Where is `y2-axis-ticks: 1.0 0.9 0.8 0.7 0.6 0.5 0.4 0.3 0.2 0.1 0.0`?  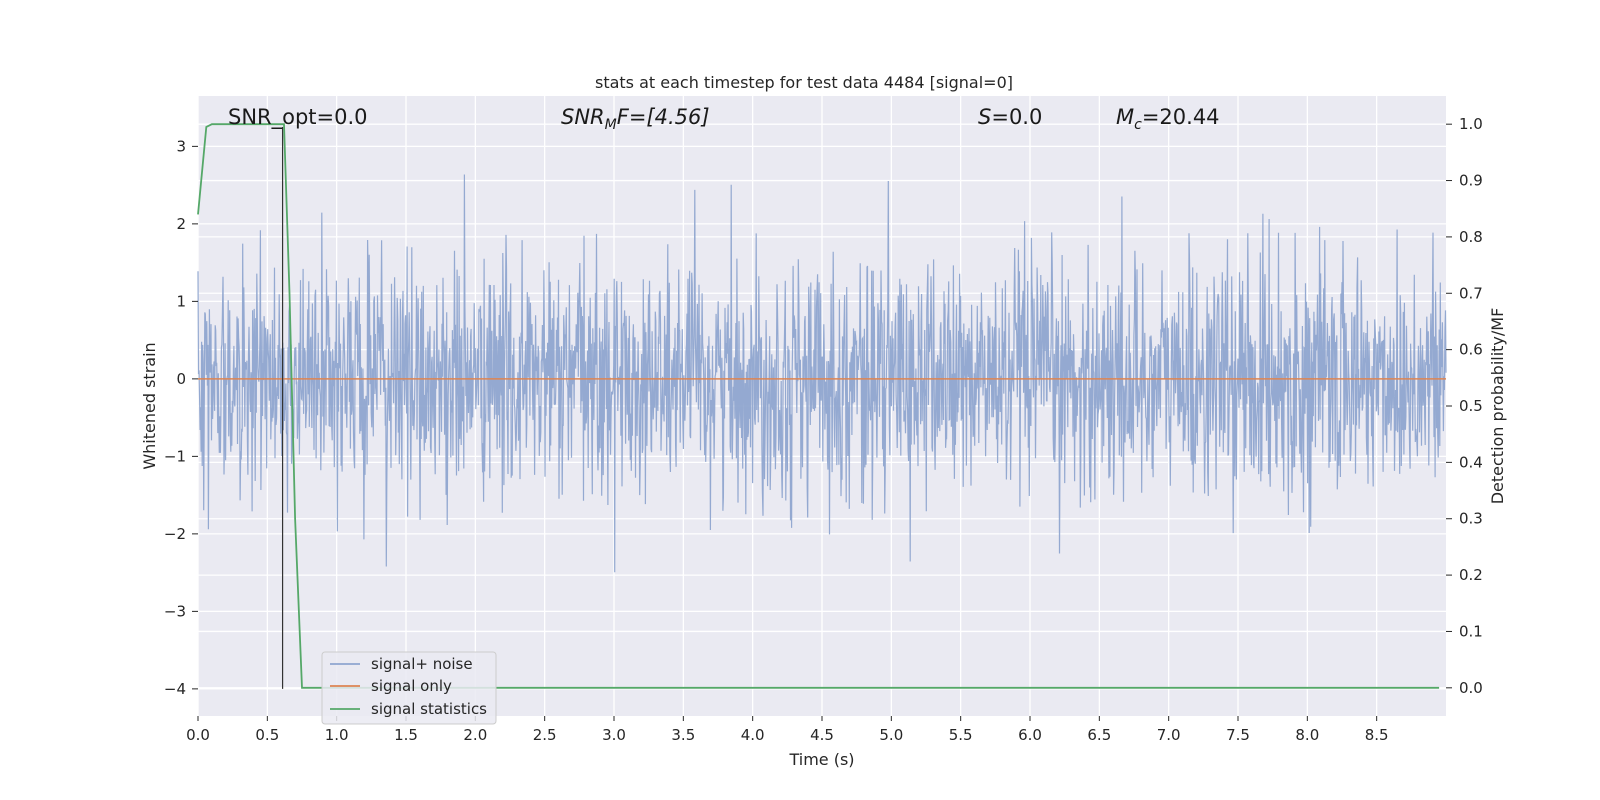 y2-axis-ticks: 1.0 0.9 0.8 0.7 0.6 0.5 0.4 0.3 0.2 0.1 0.0 is located at coordinates (1464, 406).